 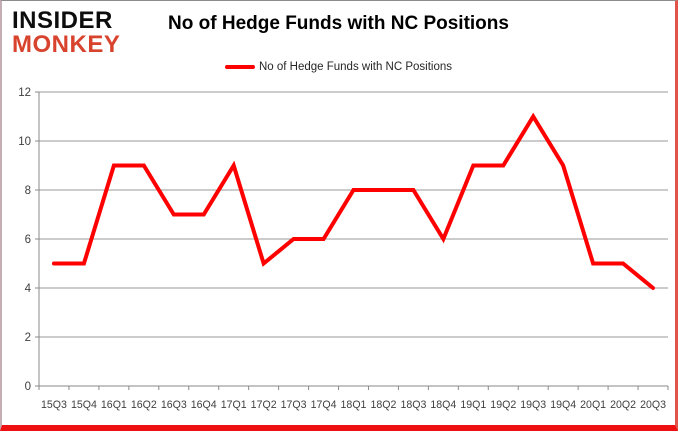 What do you see at coordinates (593, 405) in the screenshot?
I see `svg-text: 20Q1` at bounding box center [593, 405].